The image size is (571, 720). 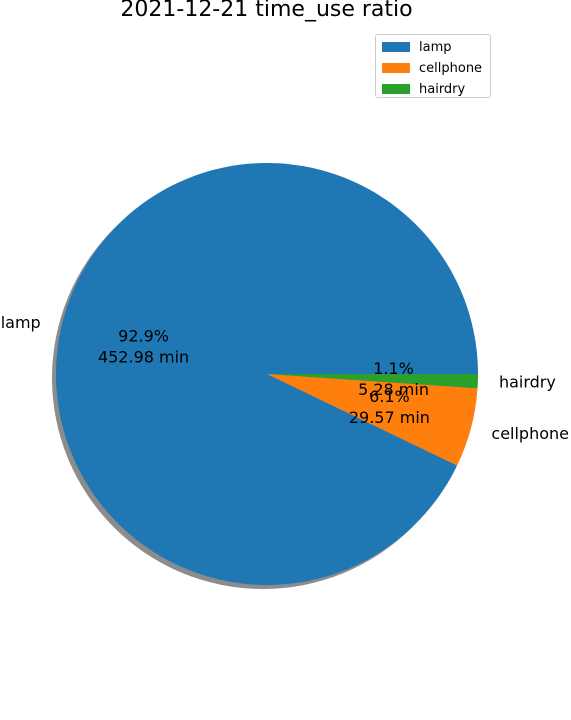 I want to click on legend-item-hairdry: hairdry, so click(x=423, y=89).